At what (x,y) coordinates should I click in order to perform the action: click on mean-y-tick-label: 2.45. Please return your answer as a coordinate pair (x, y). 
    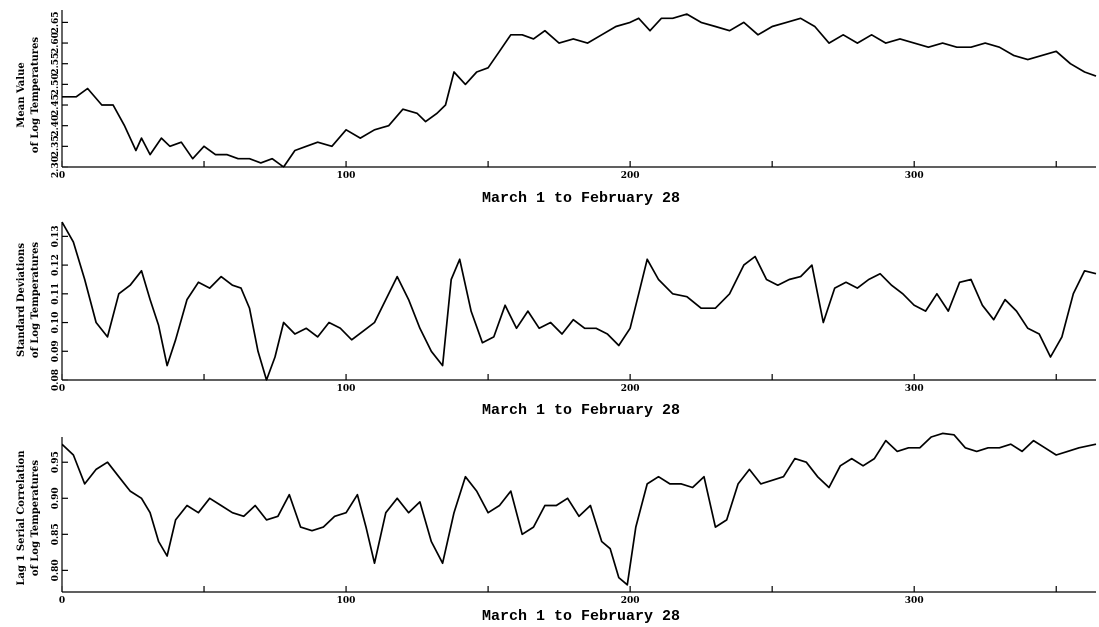
    Looking at the image, I should click on (56, 105).